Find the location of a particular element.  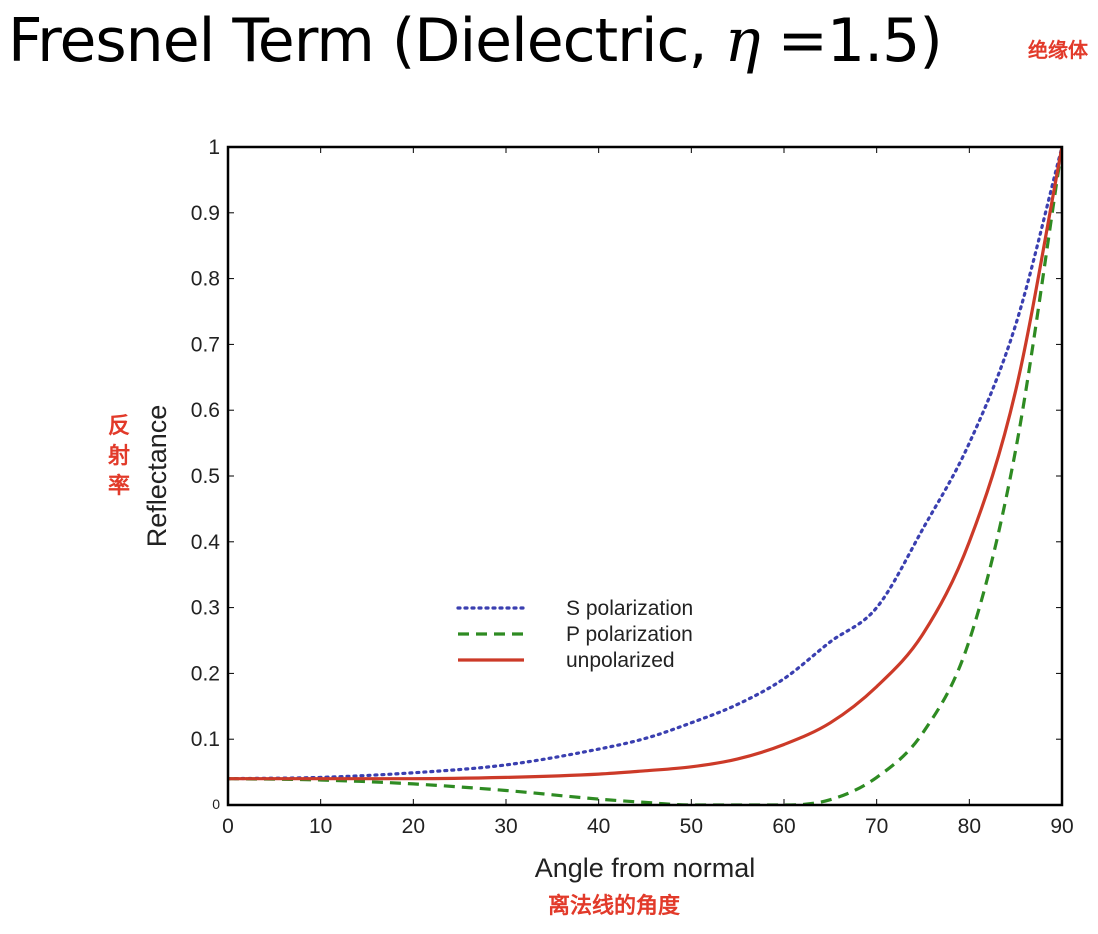

y-tick-label: 0.6 is located at coordinates (205, 410).